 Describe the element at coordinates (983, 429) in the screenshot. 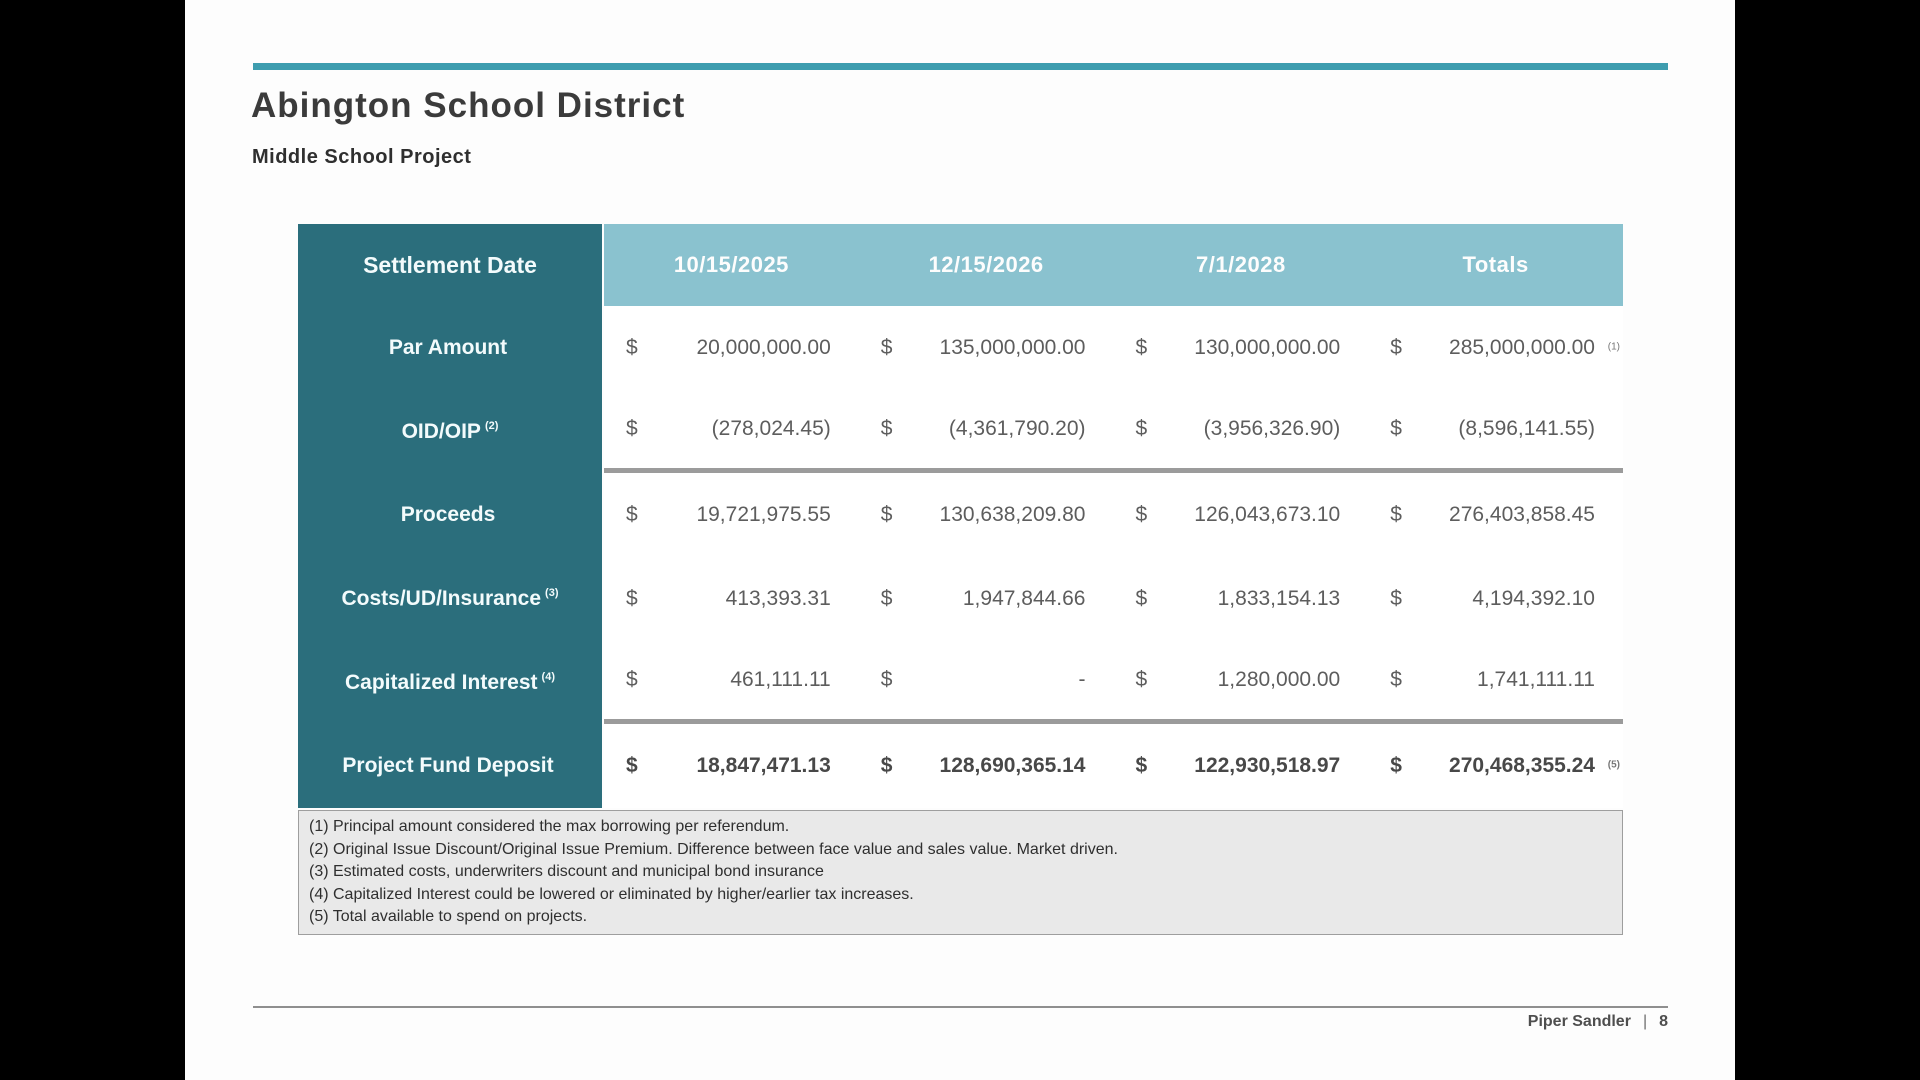

I see `cell-value: $ (4,361,790.20)` at that location.